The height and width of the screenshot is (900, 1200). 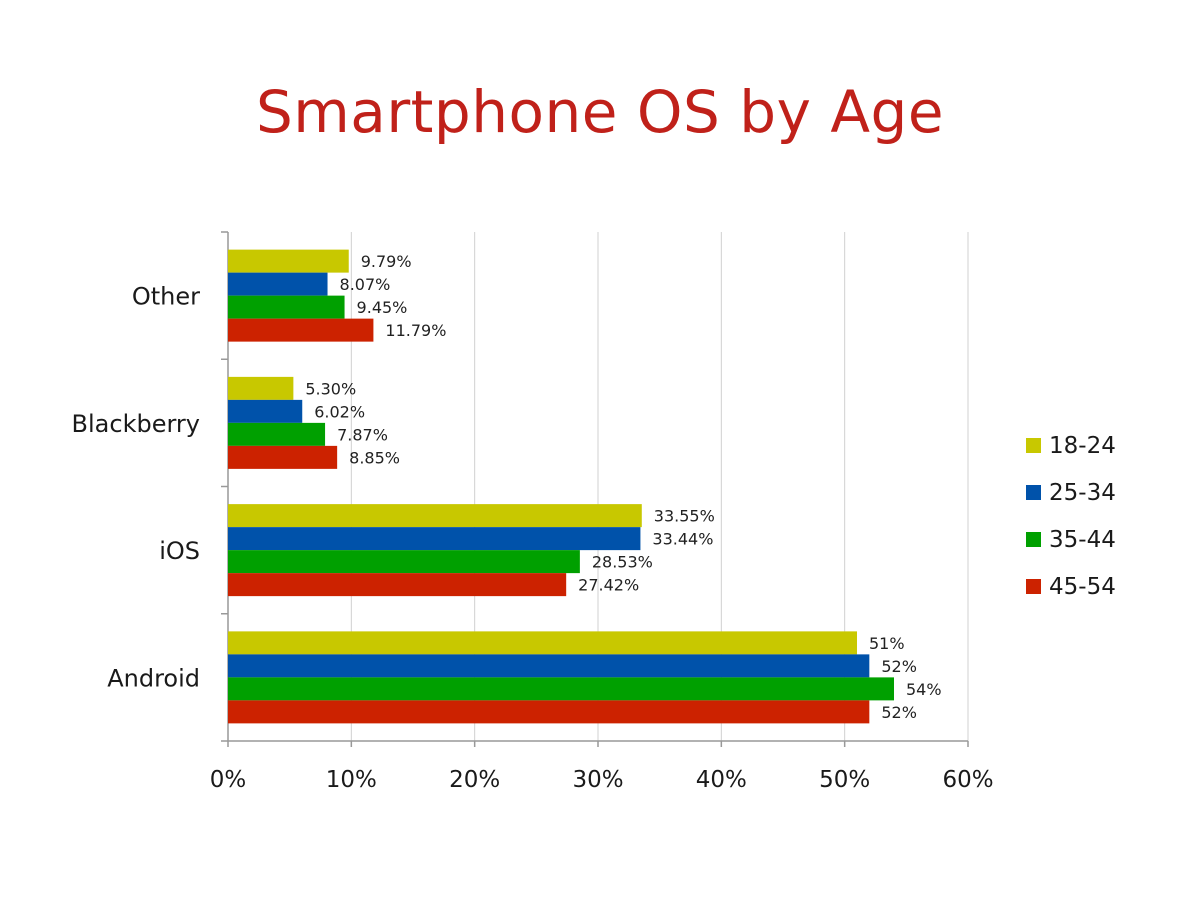 I want to click on legend-label: 35-44, so click(x=1082, y=539).